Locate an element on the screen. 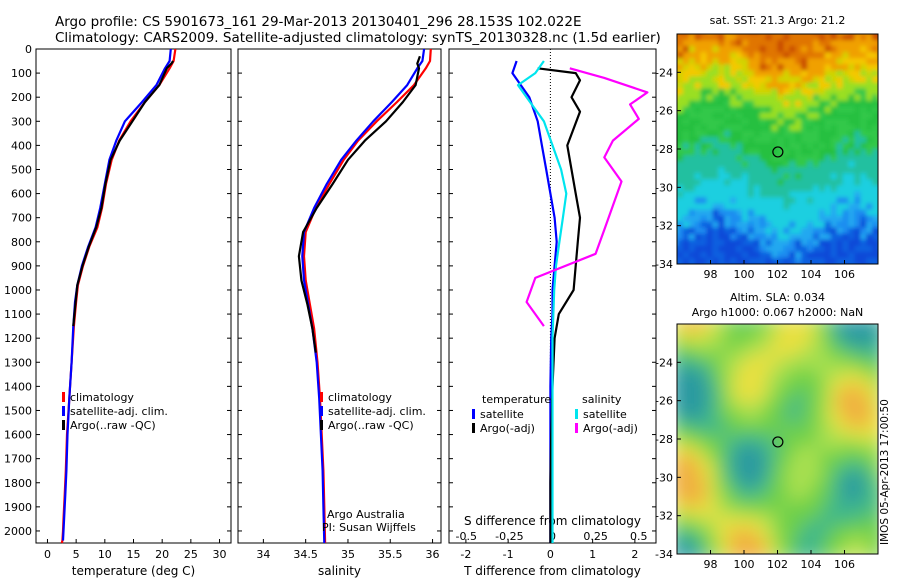  xtick-label: 34 is located at coordinates (263, 554).